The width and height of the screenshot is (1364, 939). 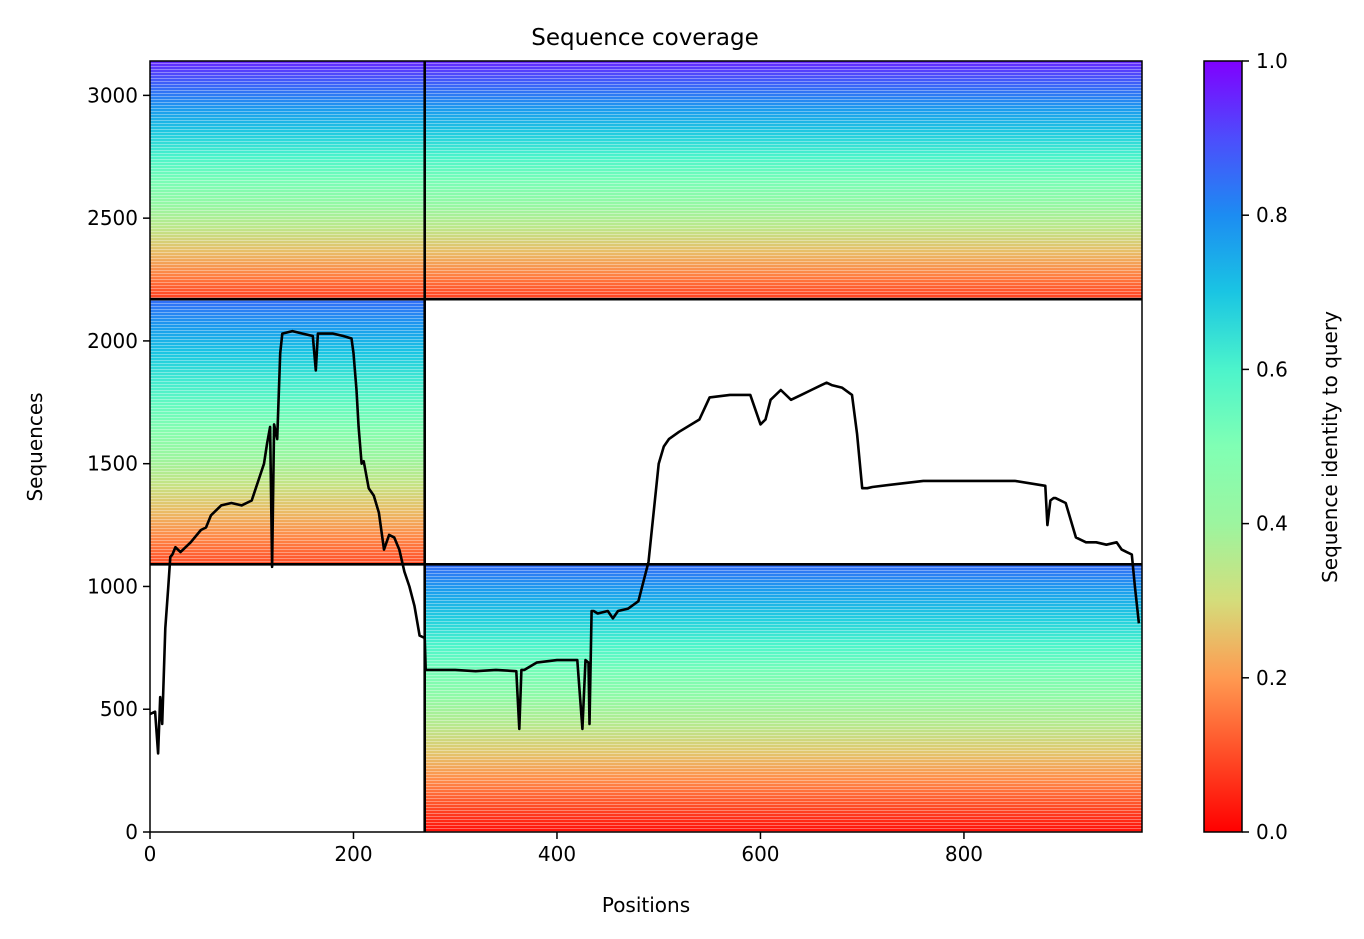 What do you see at coordinates (112, 95) in the screenshot?
I see `y-tick-label: 3000` at bounding box center [112, 95].